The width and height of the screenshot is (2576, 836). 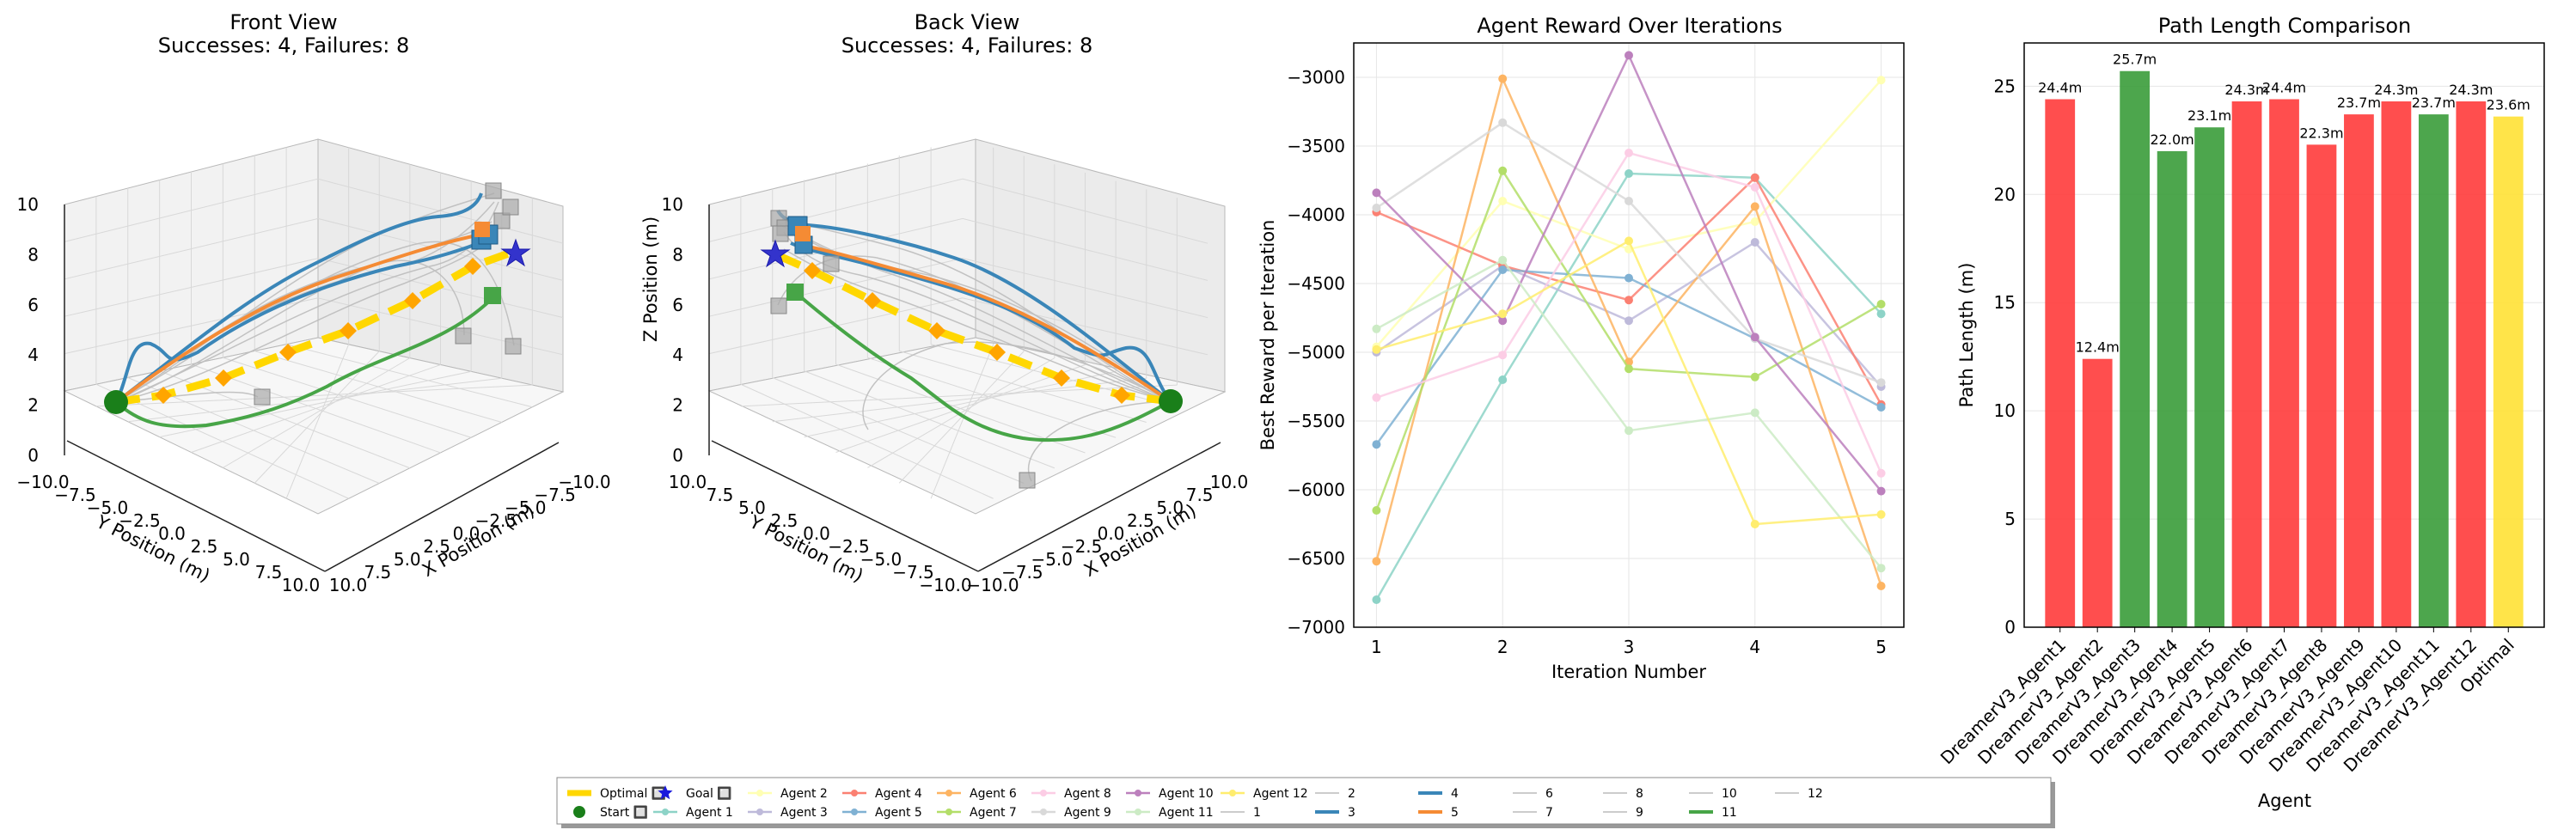 What do you see at coordinates (1316, 489) in the screenshot?
I see `y-tick-label: −6000` at bounding box center [1316, 489].